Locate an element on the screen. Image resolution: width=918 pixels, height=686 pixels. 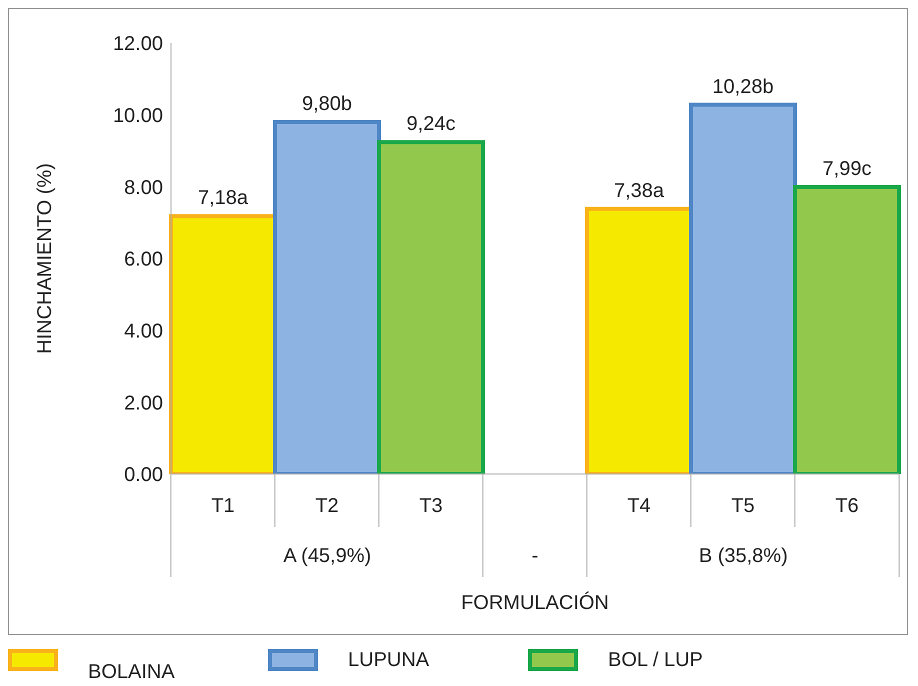
y-tick-label: 8.00 is located at coordinates (143, 187).